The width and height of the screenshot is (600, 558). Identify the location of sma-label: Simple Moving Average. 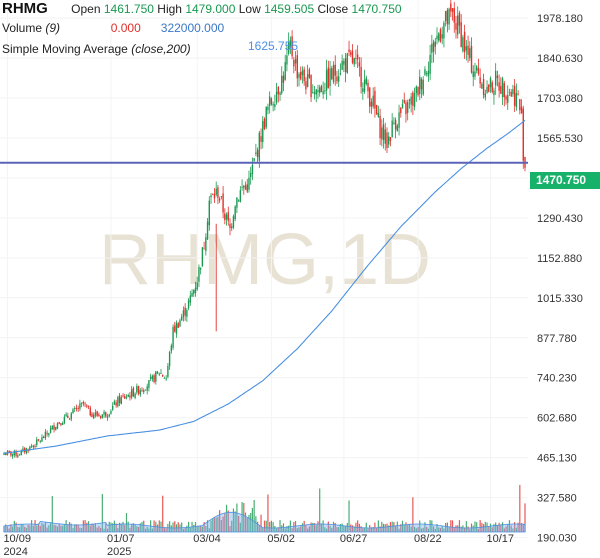
(65, 49).